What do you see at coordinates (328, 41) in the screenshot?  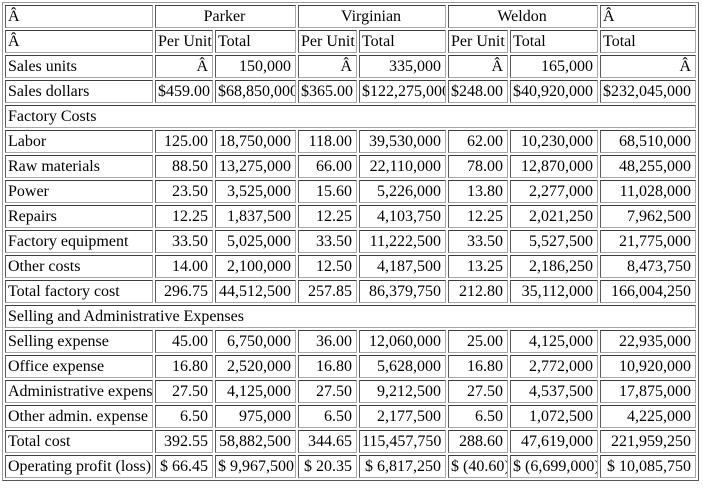 I see `subheader-virginian-per-unit: Per Unit` at bounding box center [328, 41].